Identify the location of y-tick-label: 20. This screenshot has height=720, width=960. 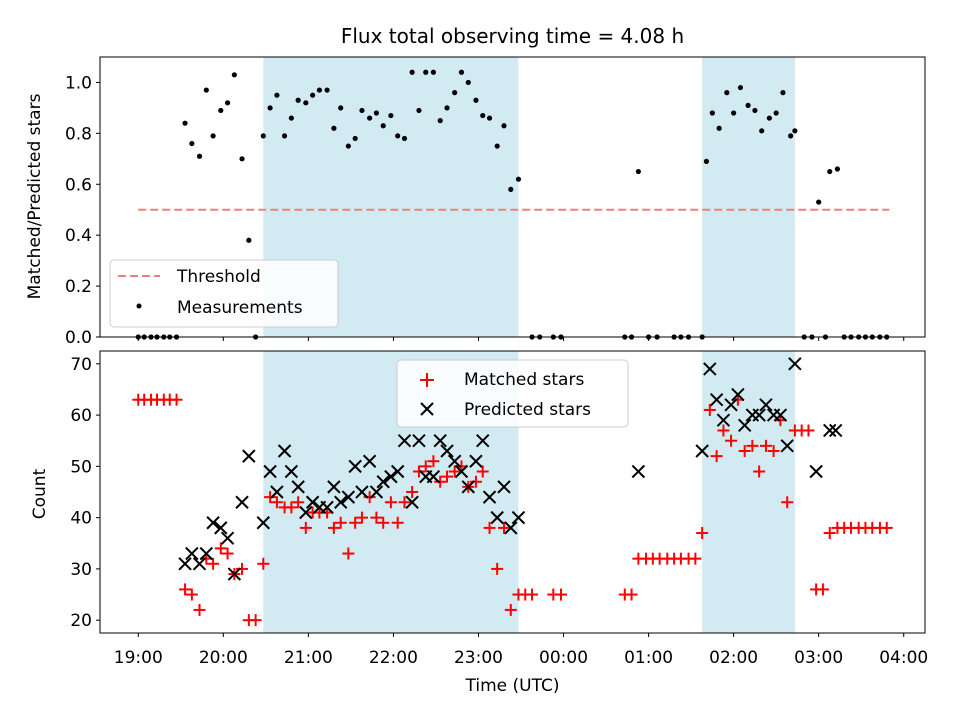
(81, 621).